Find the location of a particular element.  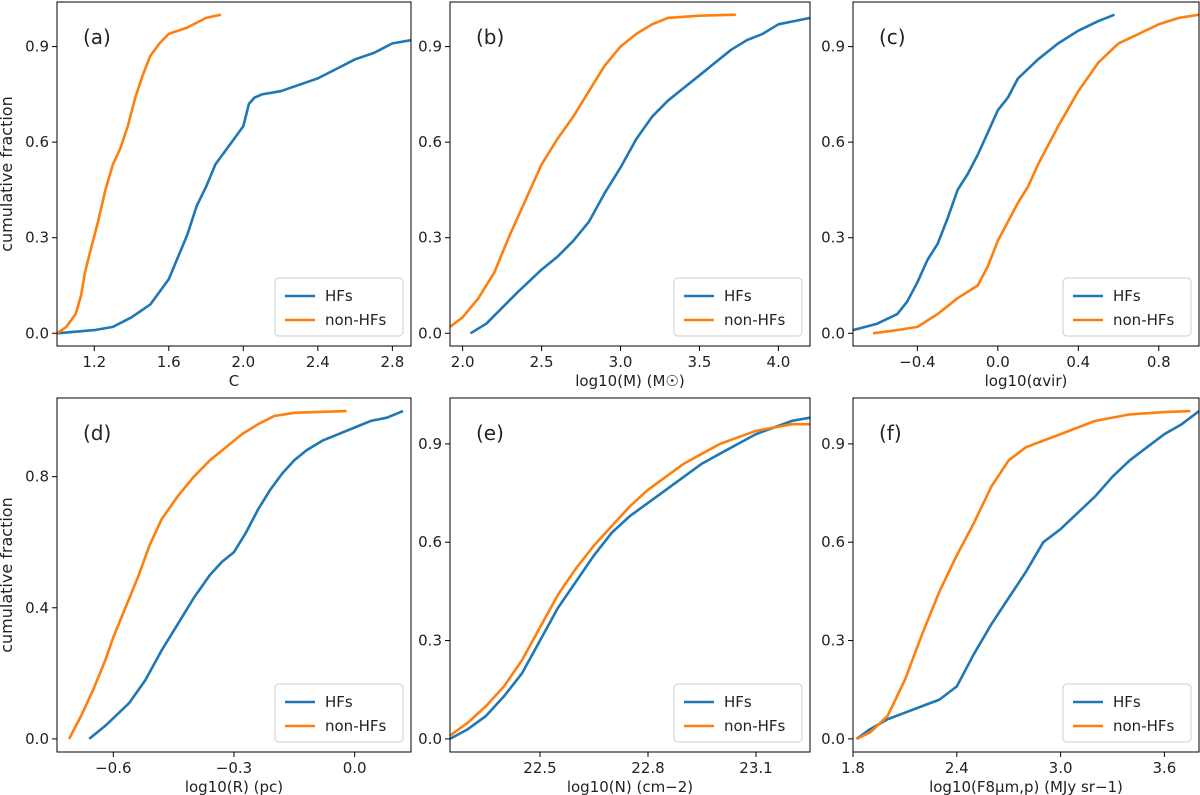

x-tick-label: 2.5 is located at coordinates (542, 362).